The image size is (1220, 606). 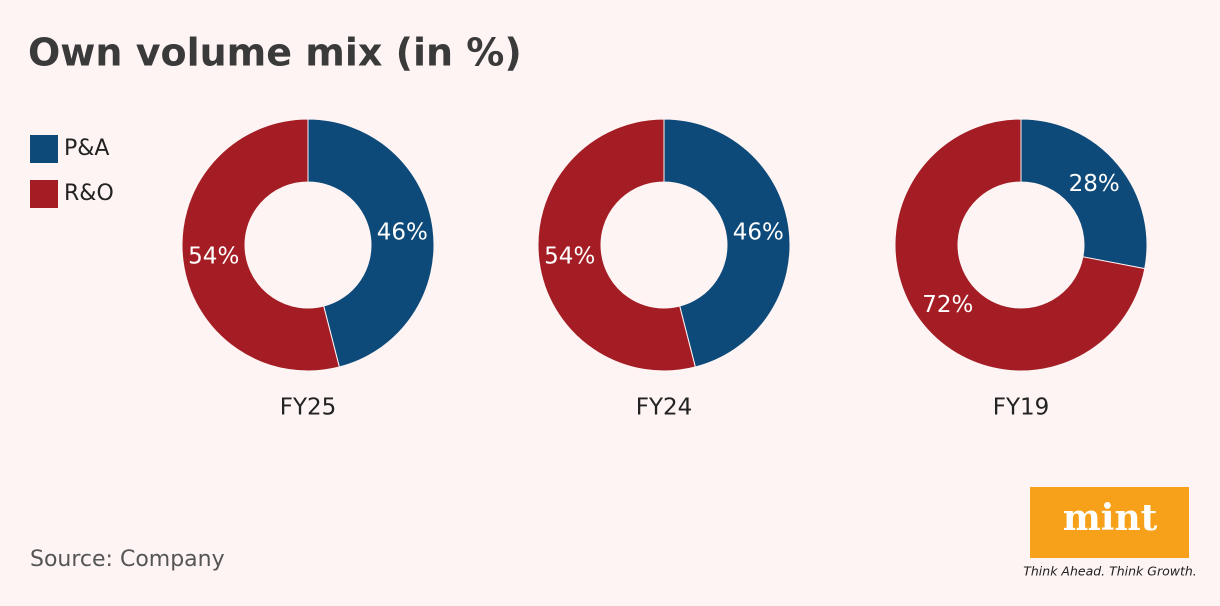 I want to click on logo-box, so click(x=1109, y=522).